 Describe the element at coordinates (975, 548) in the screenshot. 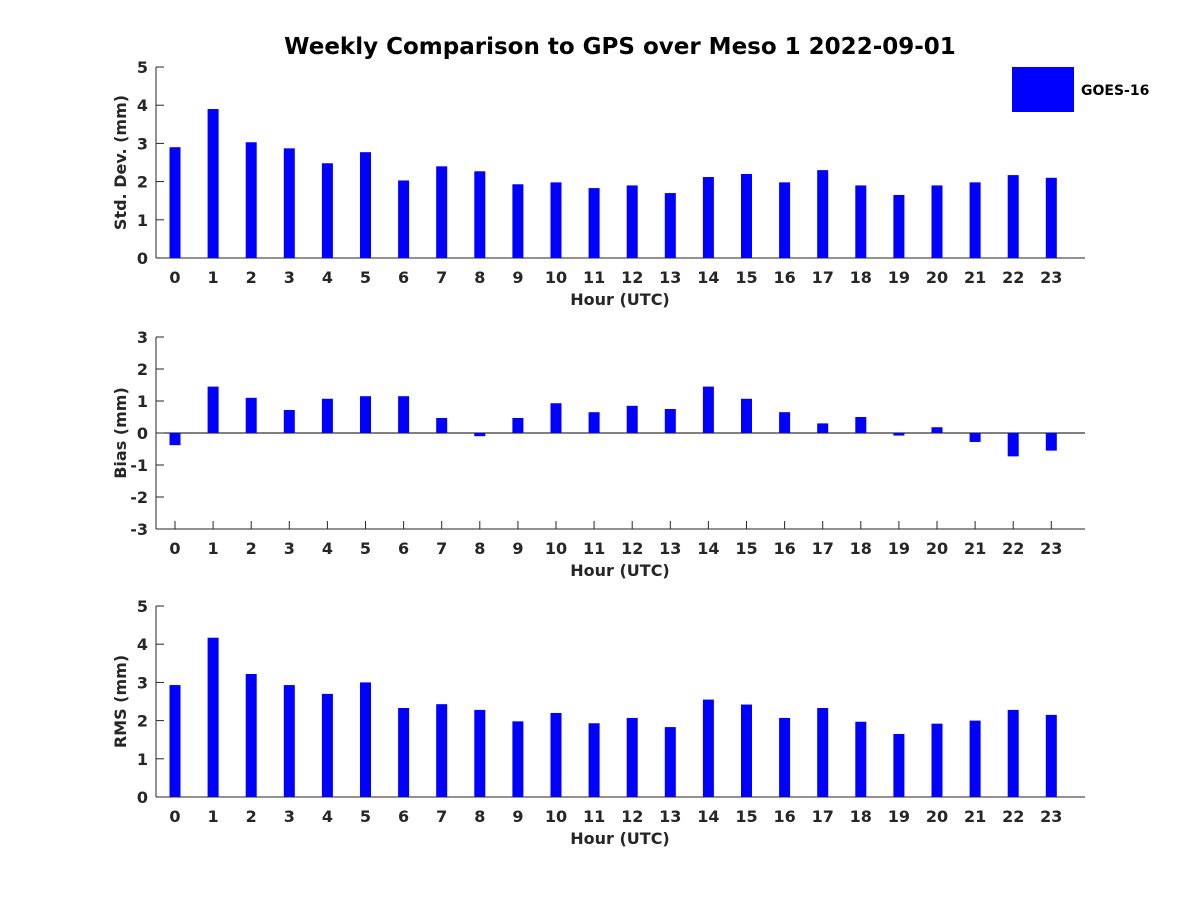

I see `x-tick-label: 21` at that location.